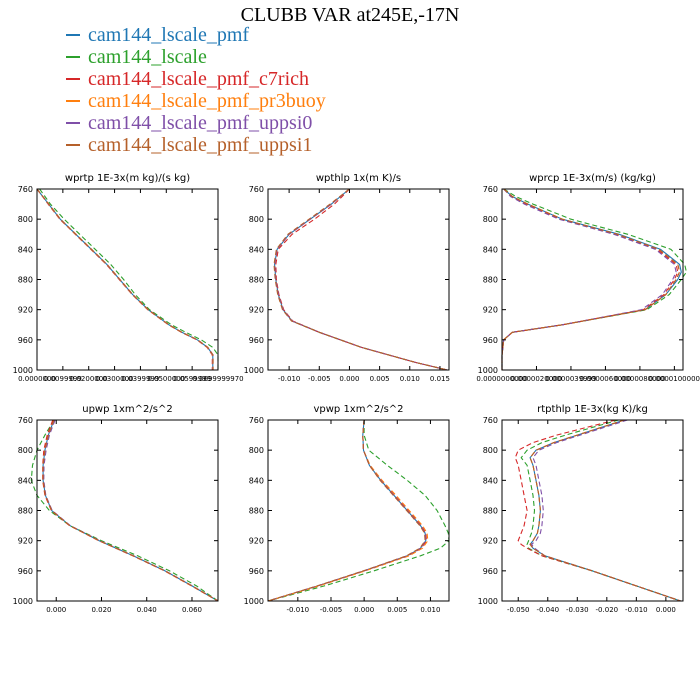 The height and width of the screenshot is (700, 700). I want to click on x-tick-label: 0.010, so click(430, 610).